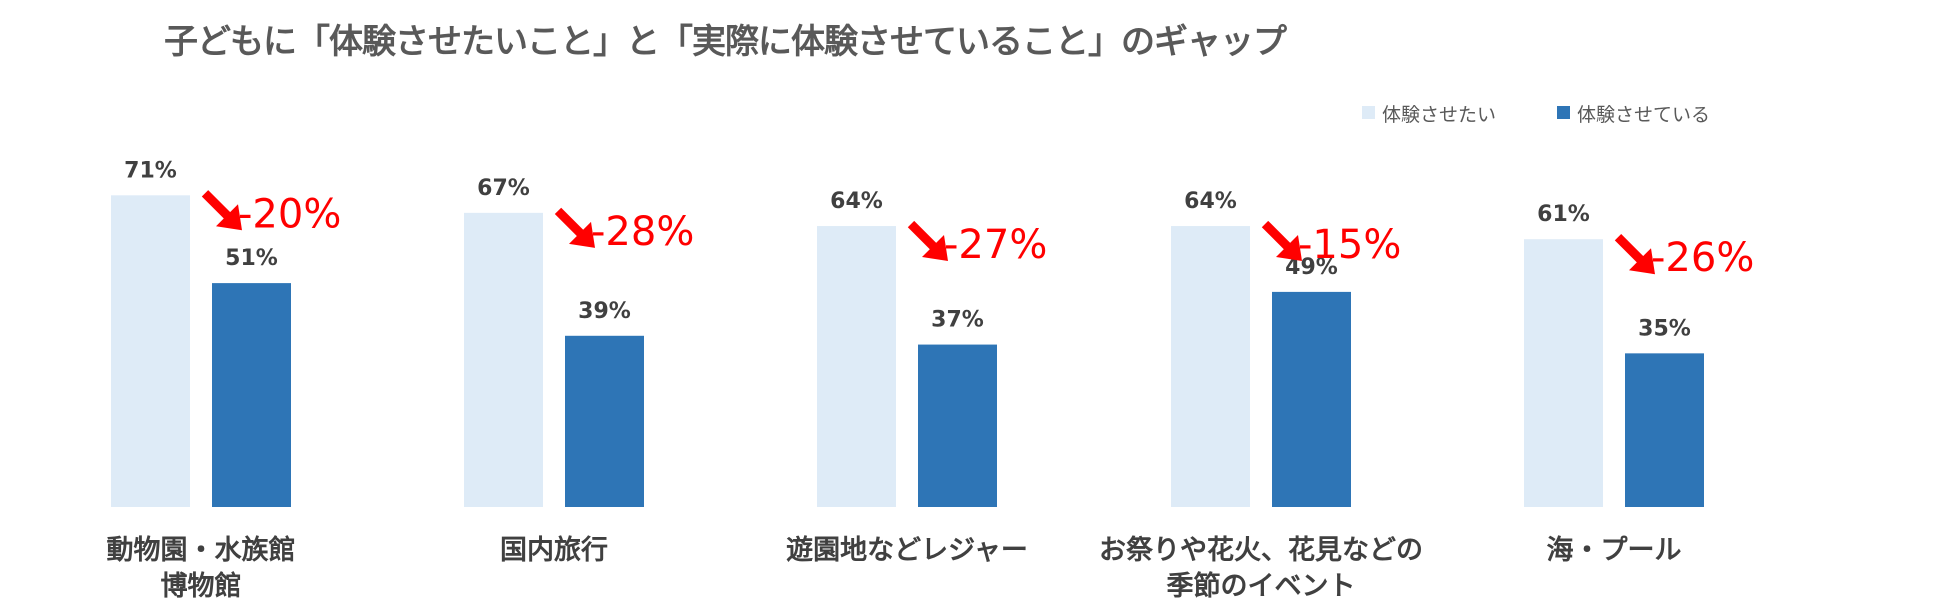 The image size is (1950, 615). Describe the element at coordinates (251, 258) in the screenshot. I see `value-label-actual-0: 51%` at that location.